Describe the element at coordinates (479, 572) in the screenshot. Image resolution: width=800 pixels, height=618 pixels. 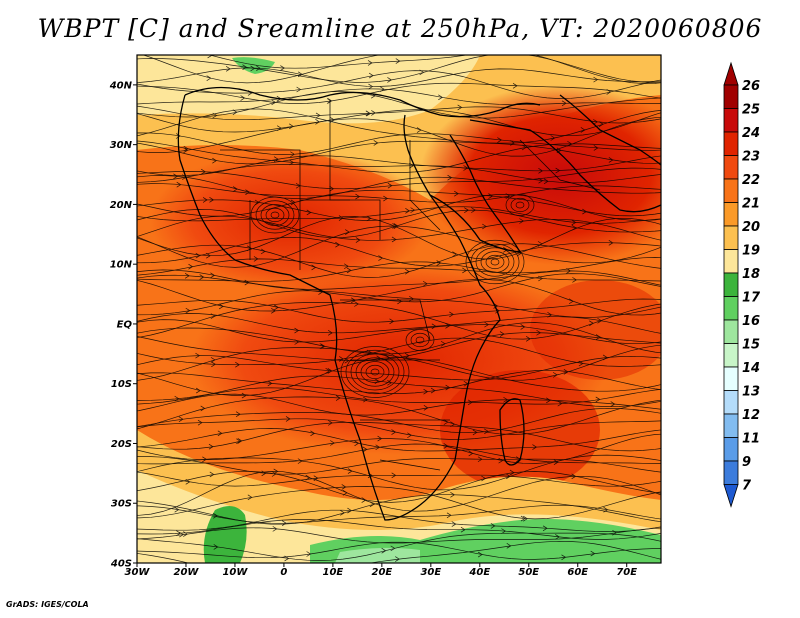
I see `lon-tick-label: 40E` at that location.